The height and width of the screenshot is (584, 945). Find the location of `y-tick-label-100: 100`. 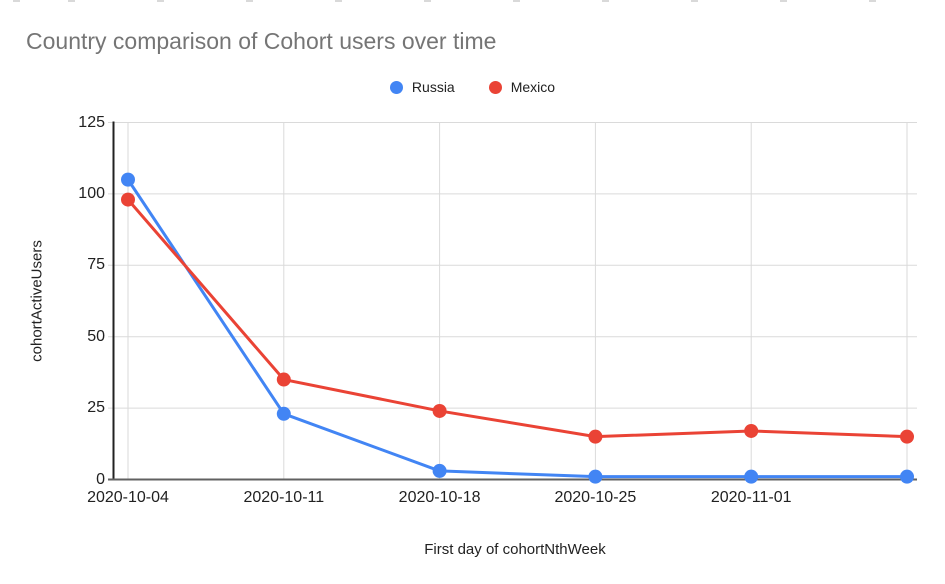

y-tick-label-100: 100 is located at coordinates (91, 193).